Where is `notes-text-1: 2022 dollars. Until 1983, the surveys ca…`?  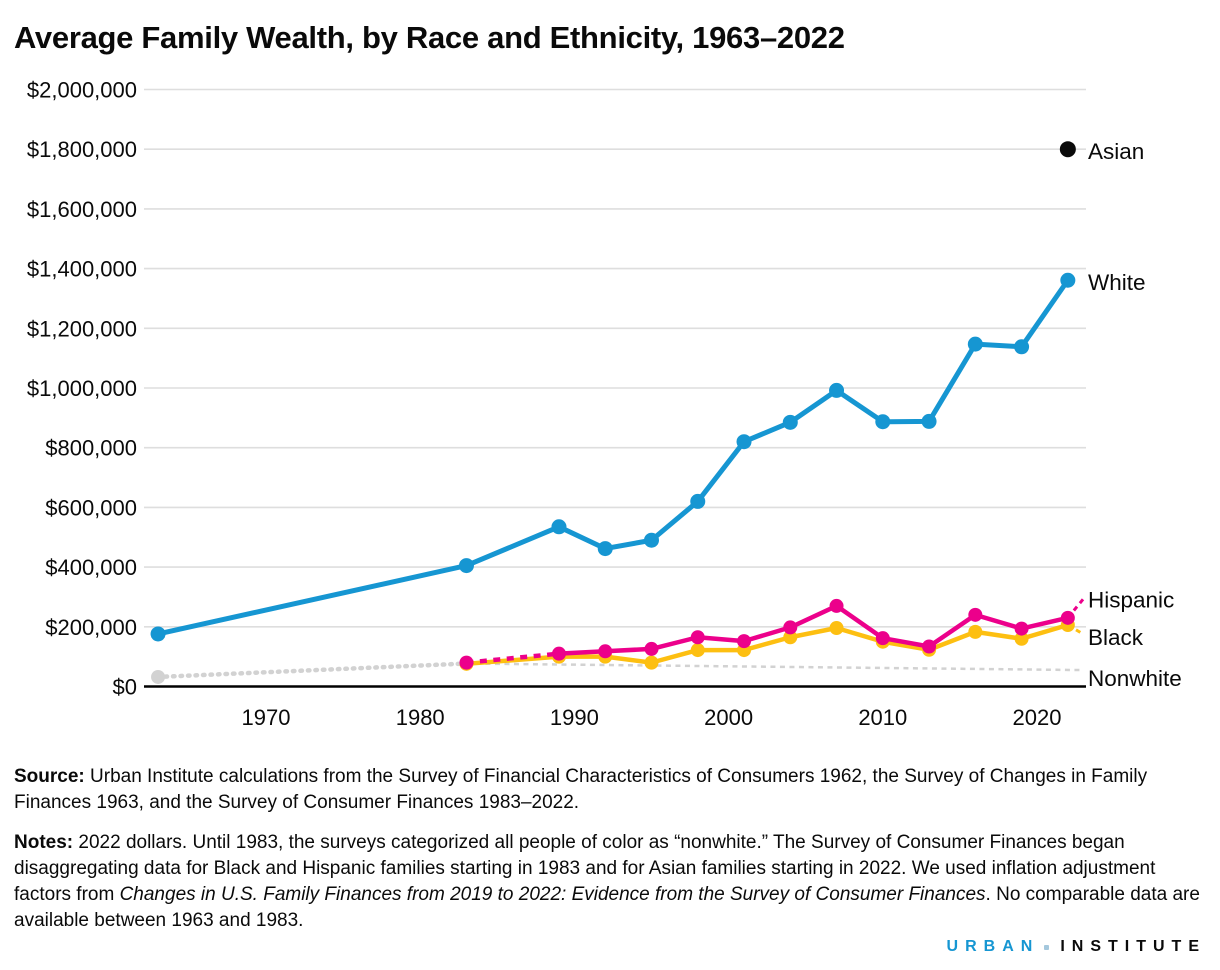
notes-text-1: 2022 dollars. Until 1983, the surveys ca… is located at coordinates (585, 868).